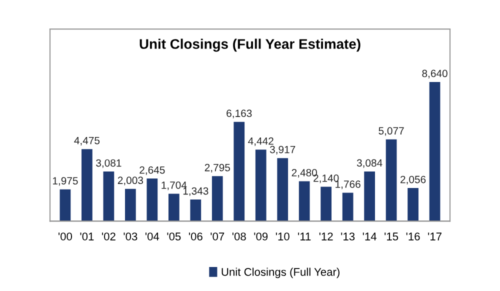 This screenshot has width=500, height=291. What do you see at coordinates (87, 141) in the screenshot?
I see `data-label: 4,475` at bounding box center [87, 141].